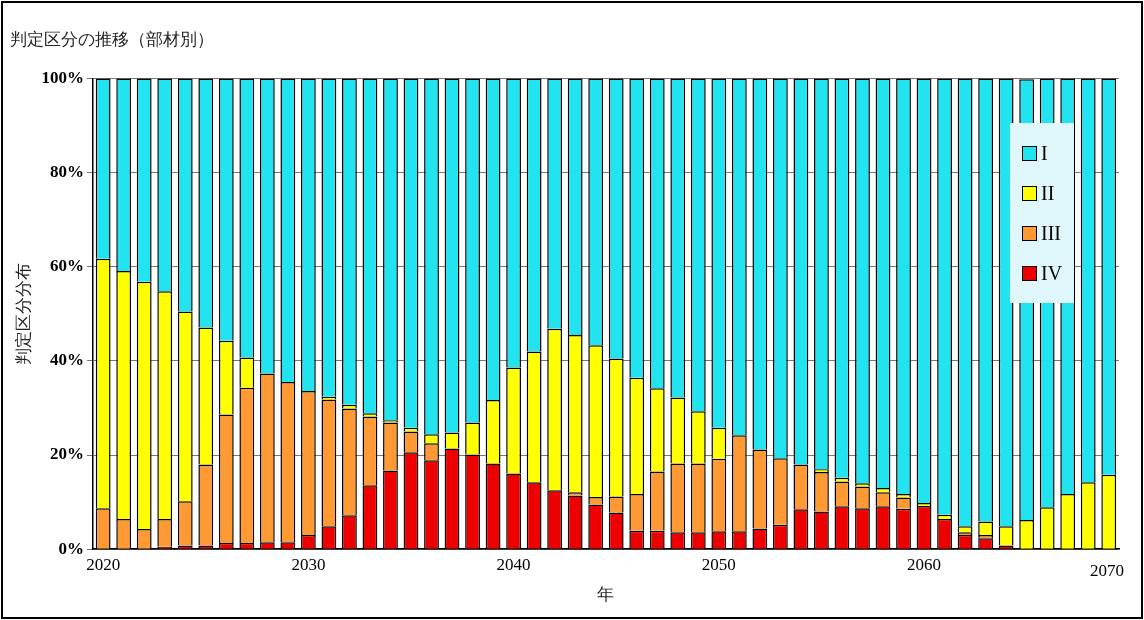 This screenshot has height=620, width=1144. What do you see at coordinates (1044, 153) in the screenshot?
I see `series-label: I` at bounding box center [1044, 153].